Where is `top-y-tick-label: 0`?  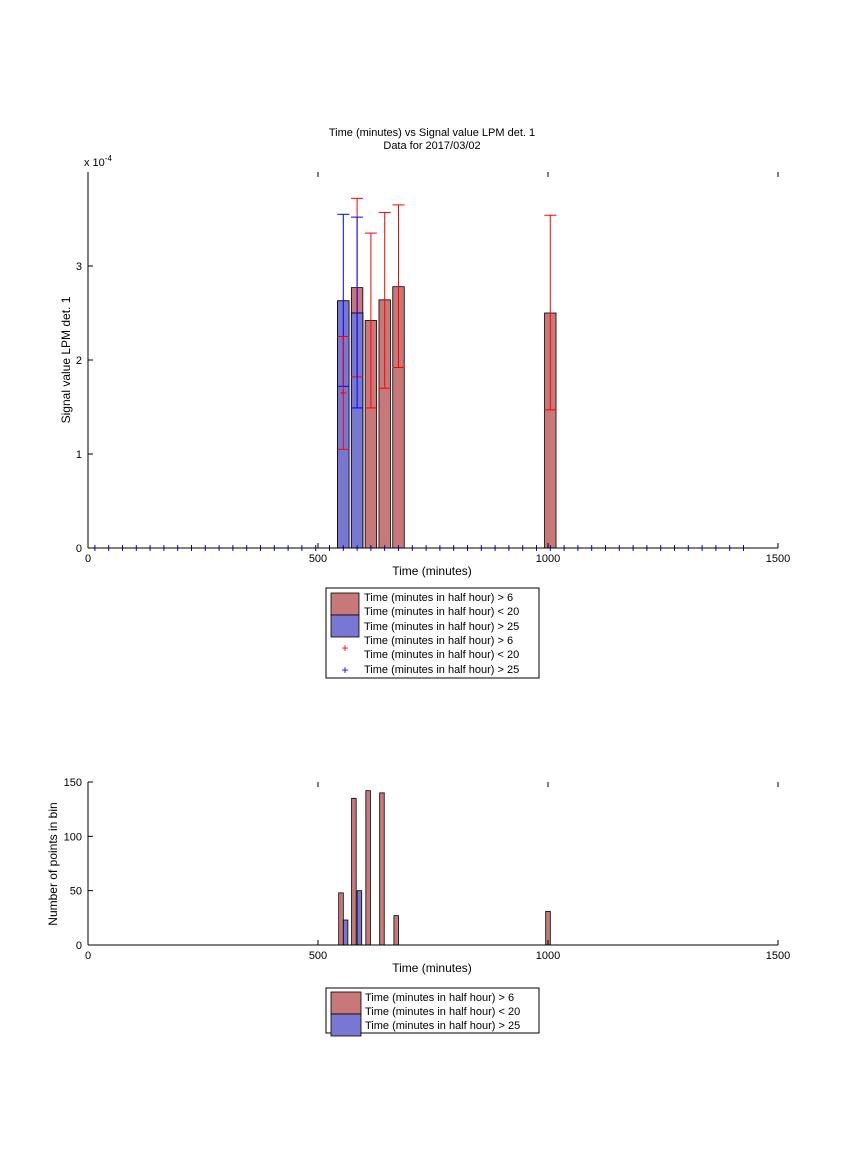
top-y-tick-label: 0 is located at coordinates (79, 549).